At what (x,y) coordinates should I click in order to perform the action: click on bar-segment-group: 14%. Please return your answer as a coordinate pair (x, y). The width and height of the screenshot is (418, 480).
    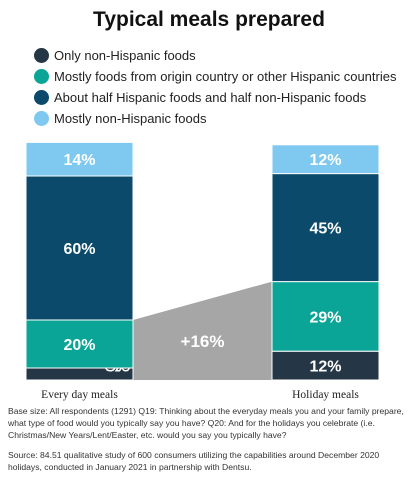
    Looking at the image, I should click on (79, 159).